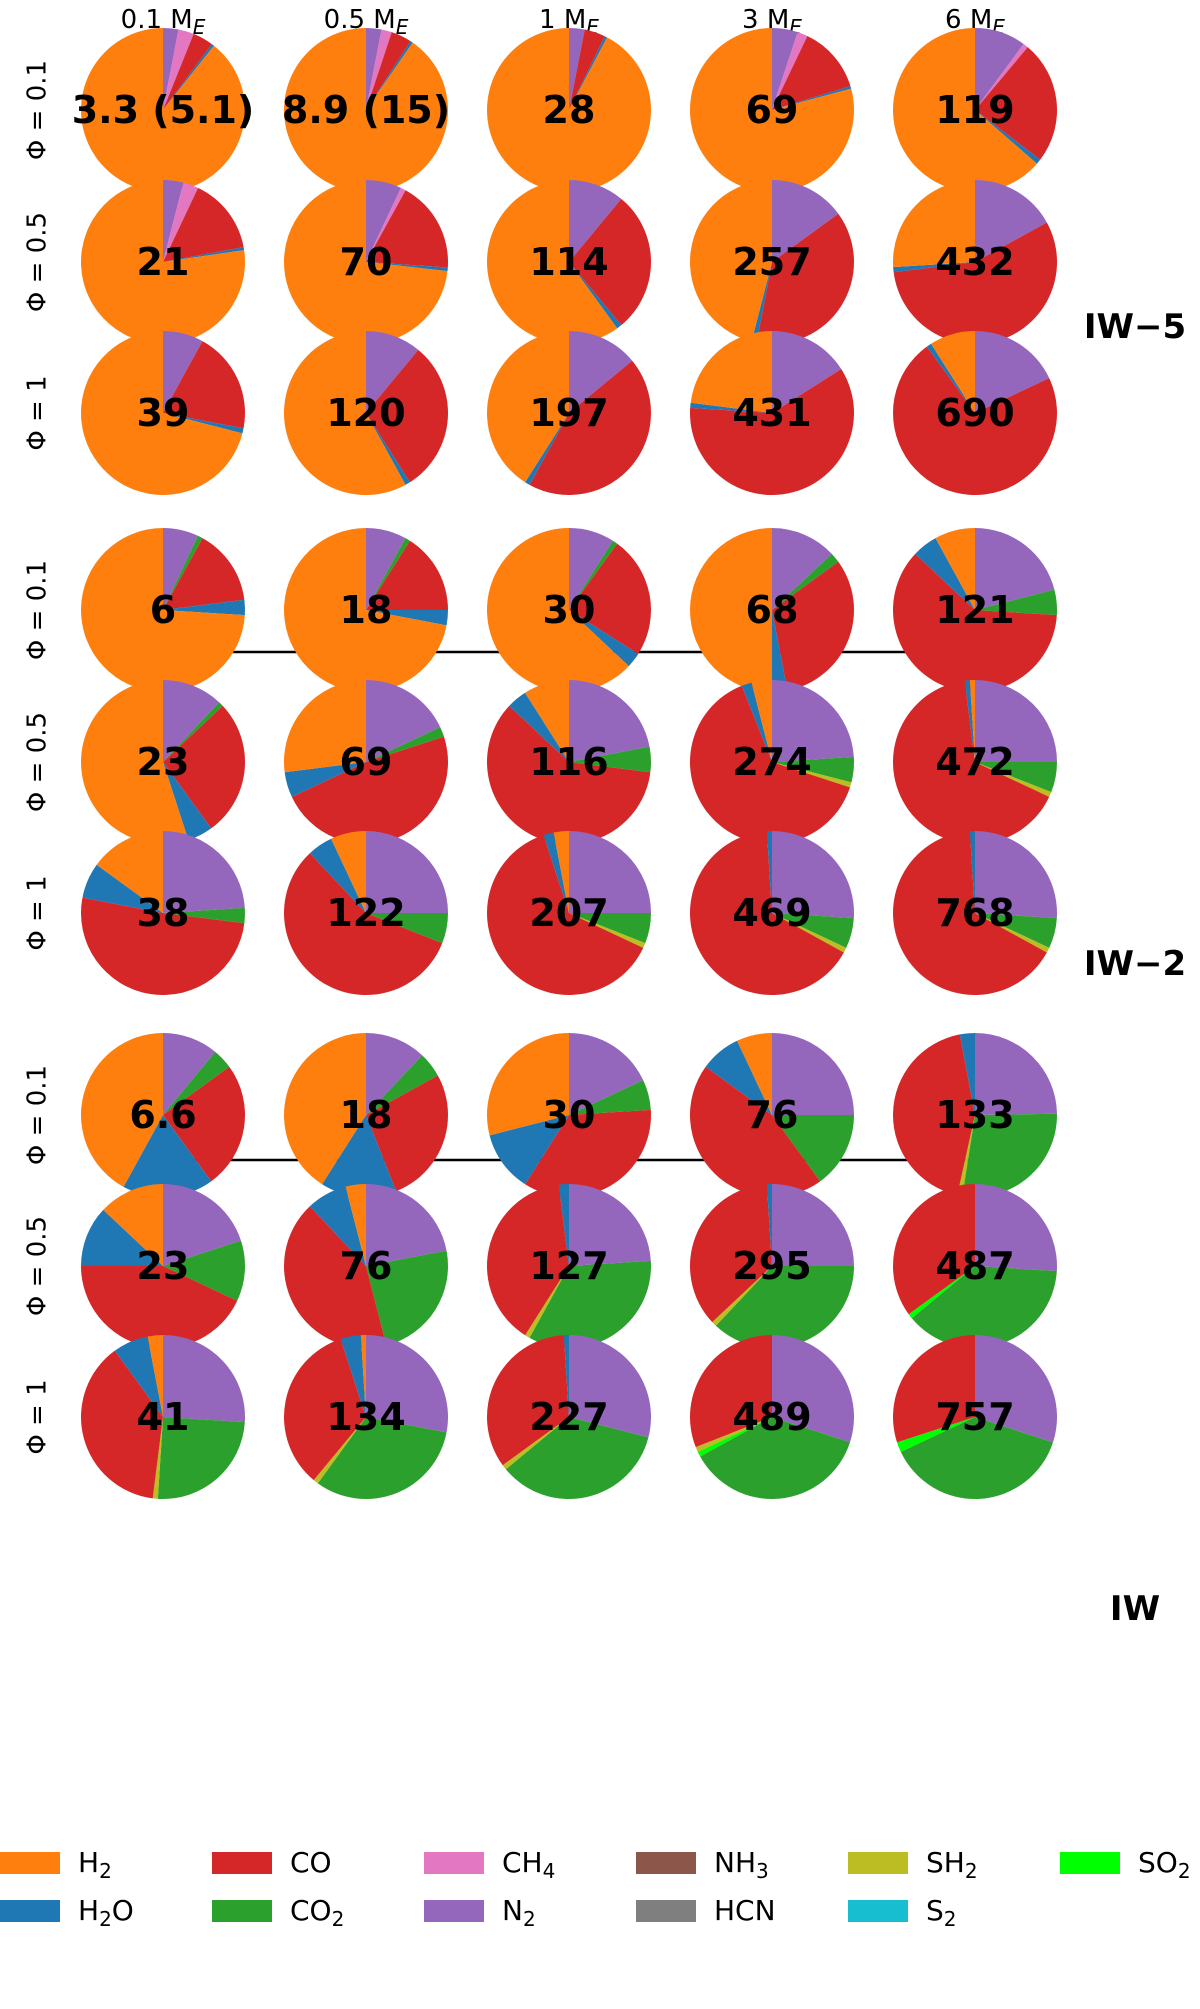 This screenshot has height=2009, width=1200. I want to click on pie: 757, so click(975, 1417).